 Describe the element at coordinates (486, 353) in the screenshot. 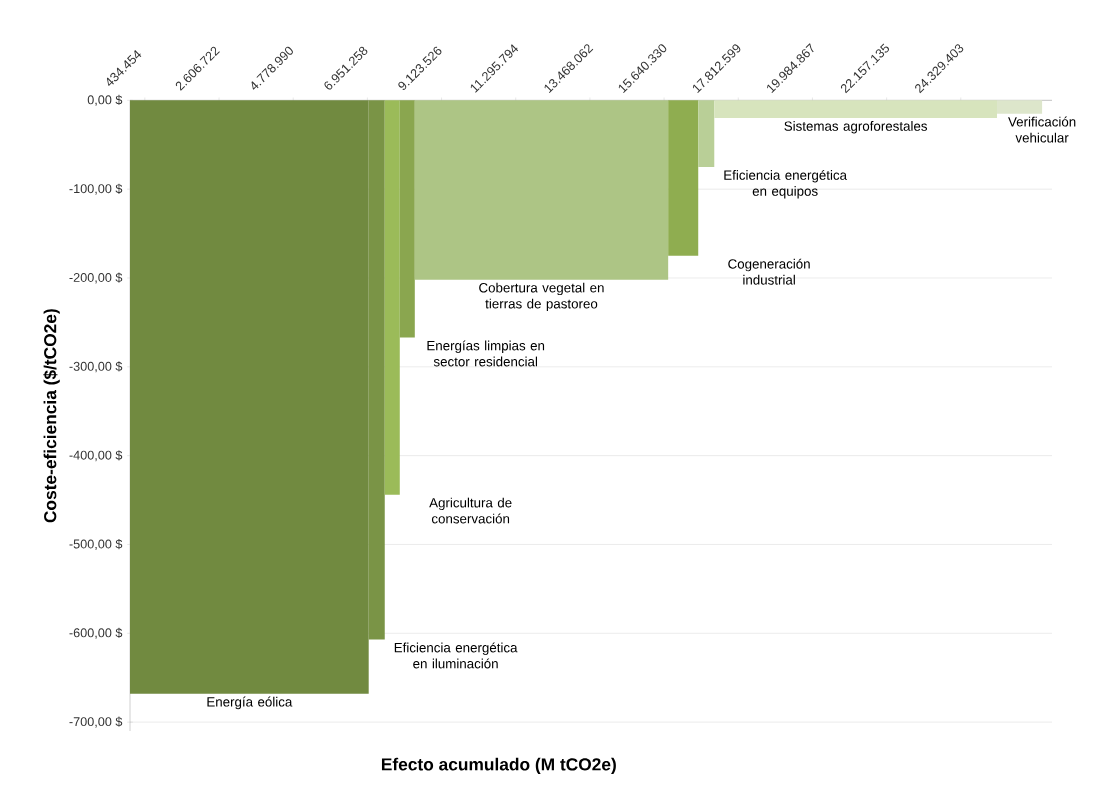

I see `series-label: Energías limpias en sector residencial` at that location.